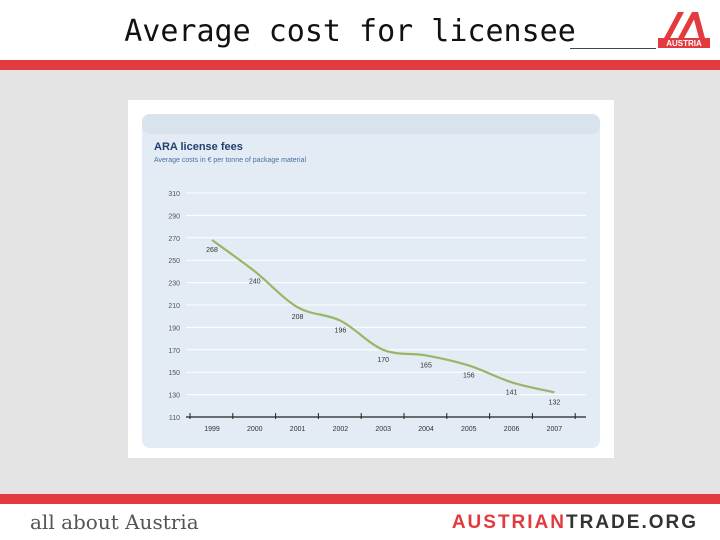  Describe the element at coordinates (174, 373) in the screenshot. I see `y-tick-label: 150` at that location.